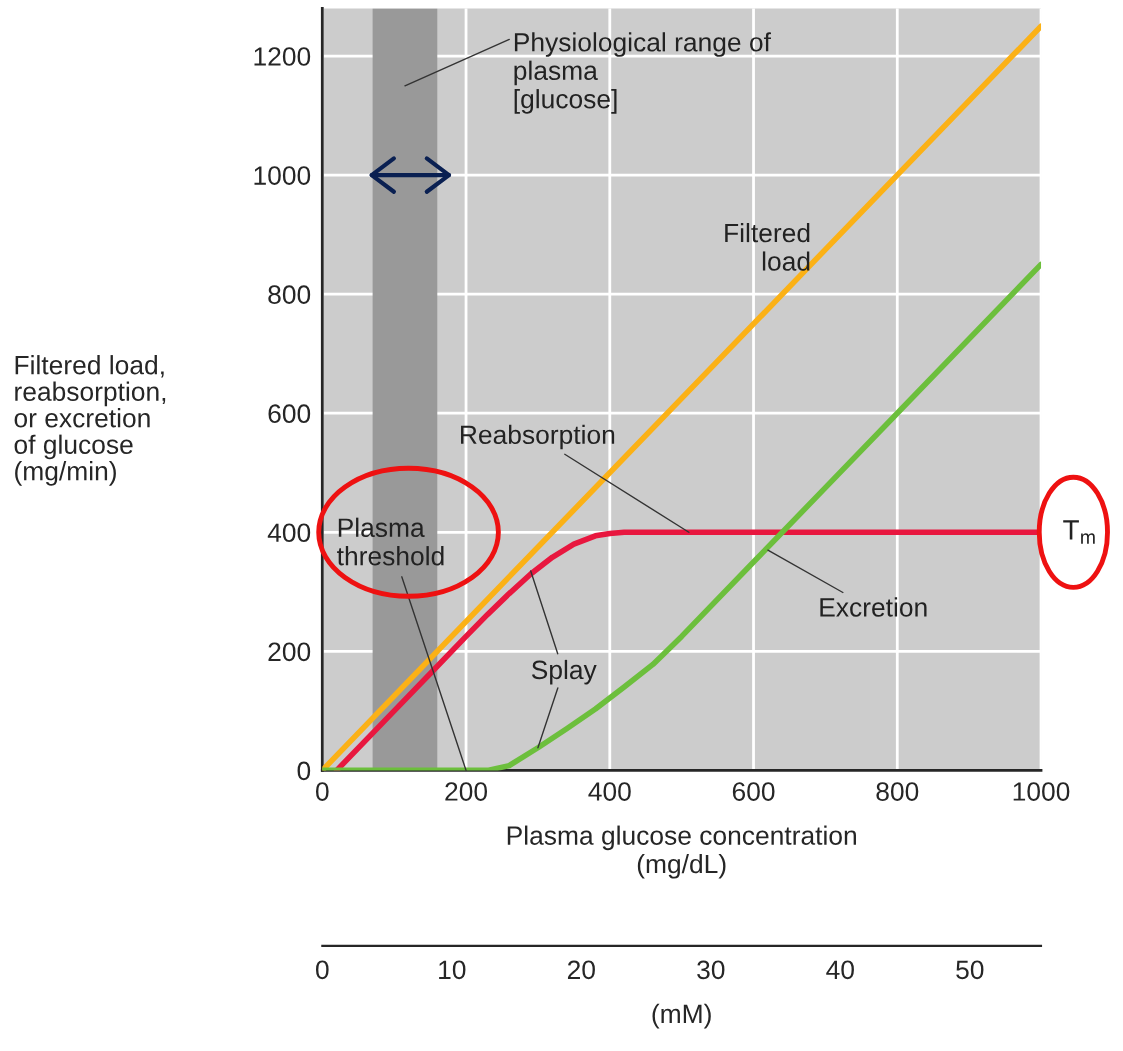  I want to click on y-tick-label: 600, so click(289, 414).